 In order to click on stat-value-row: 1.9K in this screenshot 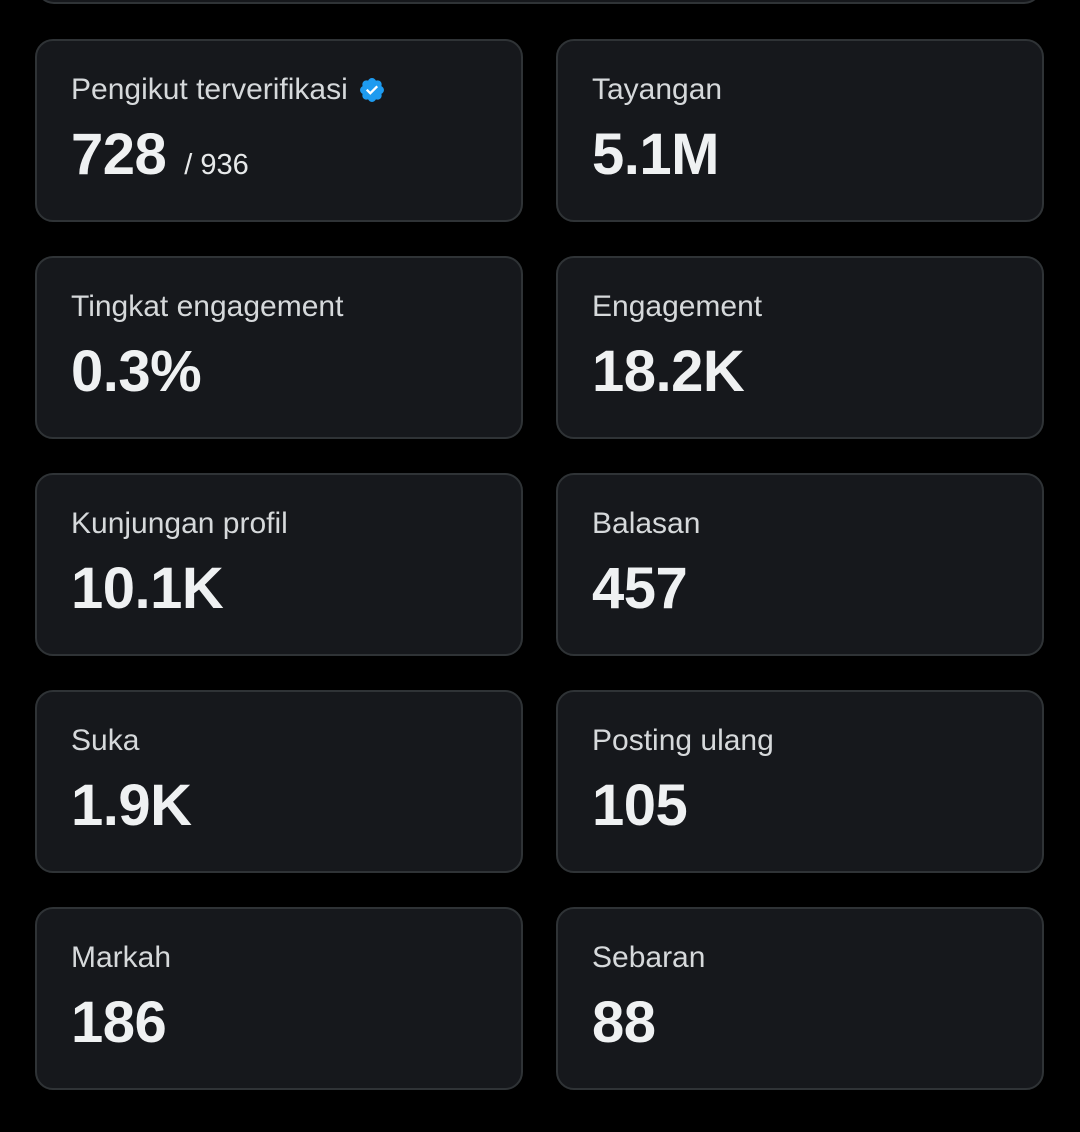, I will do `click(279, 806)`.